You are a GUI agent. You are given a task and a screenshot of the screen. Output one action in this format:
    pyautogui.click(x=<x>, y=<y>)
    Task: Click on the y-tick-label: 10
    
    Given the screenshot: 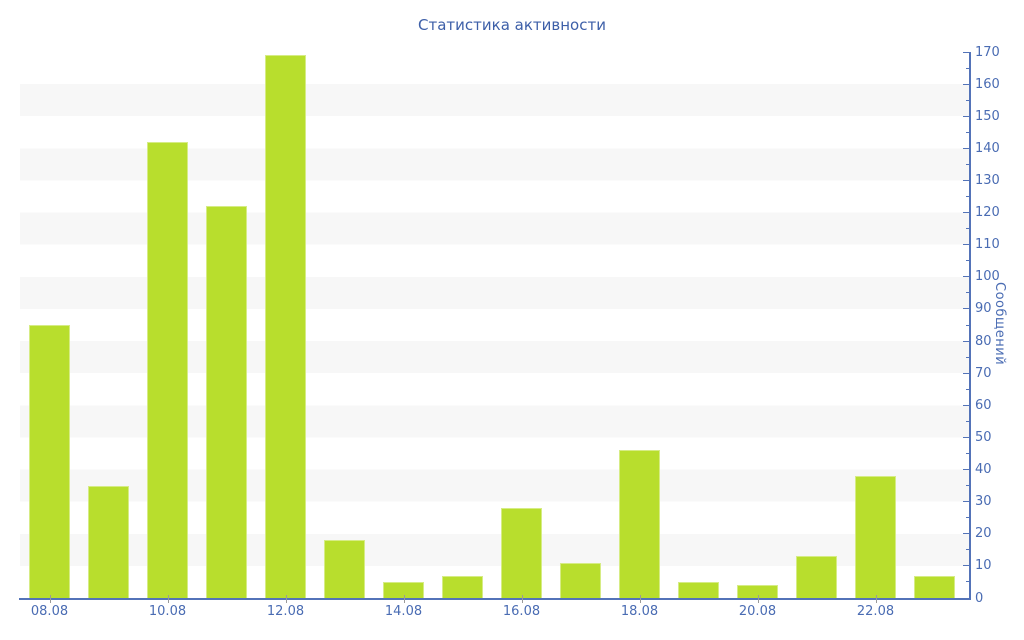 What is the action you would take?
    pyautogui.click(x=983, y=566)
    